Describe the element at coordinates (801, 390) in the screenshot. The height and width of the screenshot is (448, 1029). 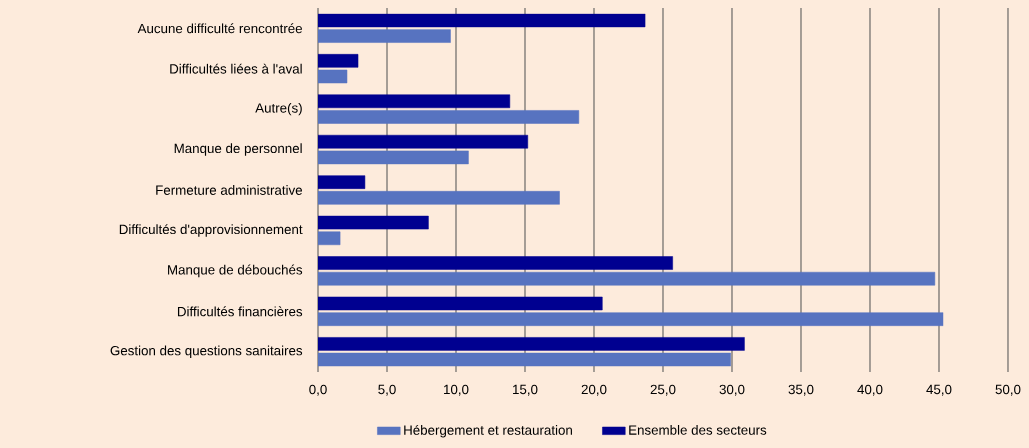
I see `x-tick-label: 35,0` at that location.